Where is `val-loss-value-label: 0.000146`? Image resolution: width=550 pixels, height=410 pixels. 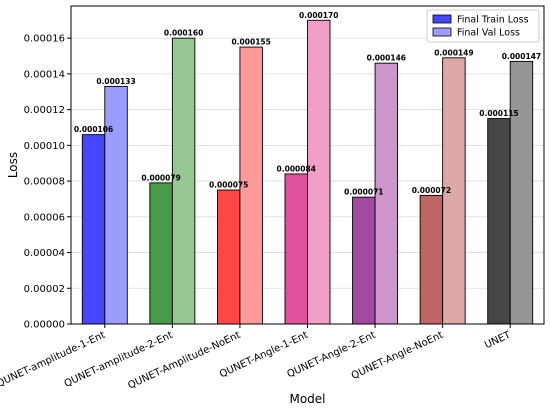 val-loss-value-label: 0.000146 is located at coordinates (386, 58).